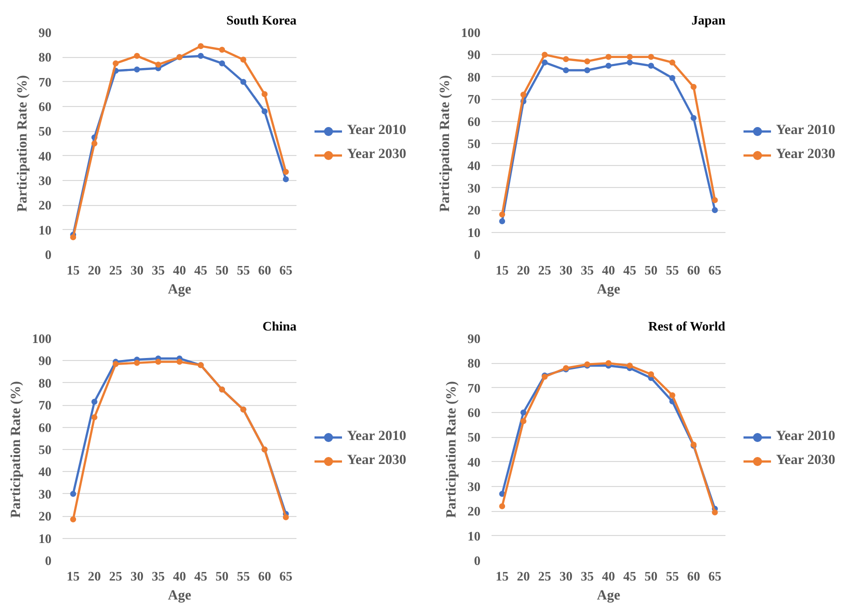 This screenshot has height=616, width=858. What do you see at coordinates (23, 143) in the screenshot?
I see `y-axis-title: Participation Rate (%)` at bounding box center [23, 143].